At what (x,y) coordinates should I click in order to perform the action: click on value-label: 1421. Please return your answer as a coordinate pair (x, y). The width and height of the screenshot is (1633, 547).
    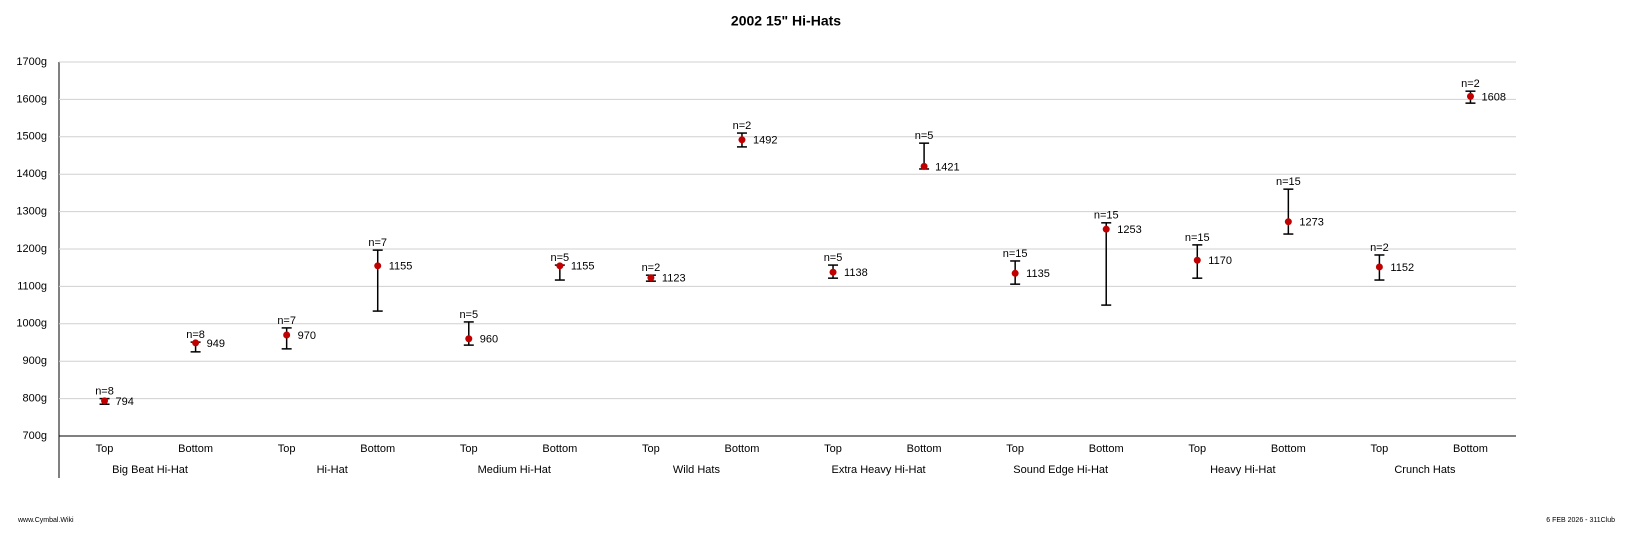
    Looking at the image, I should click on (947, 167).